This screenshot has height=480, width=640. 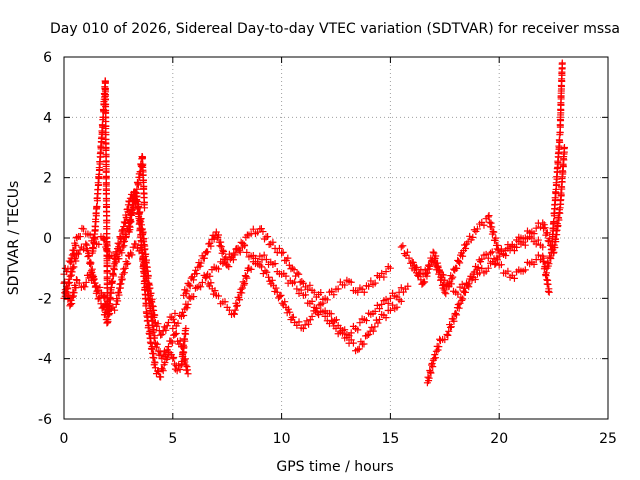 What do you see at coordinates (45, 360) in the screenshot?
I see `y-tick-label: -4` at bounding box center [45, 360].